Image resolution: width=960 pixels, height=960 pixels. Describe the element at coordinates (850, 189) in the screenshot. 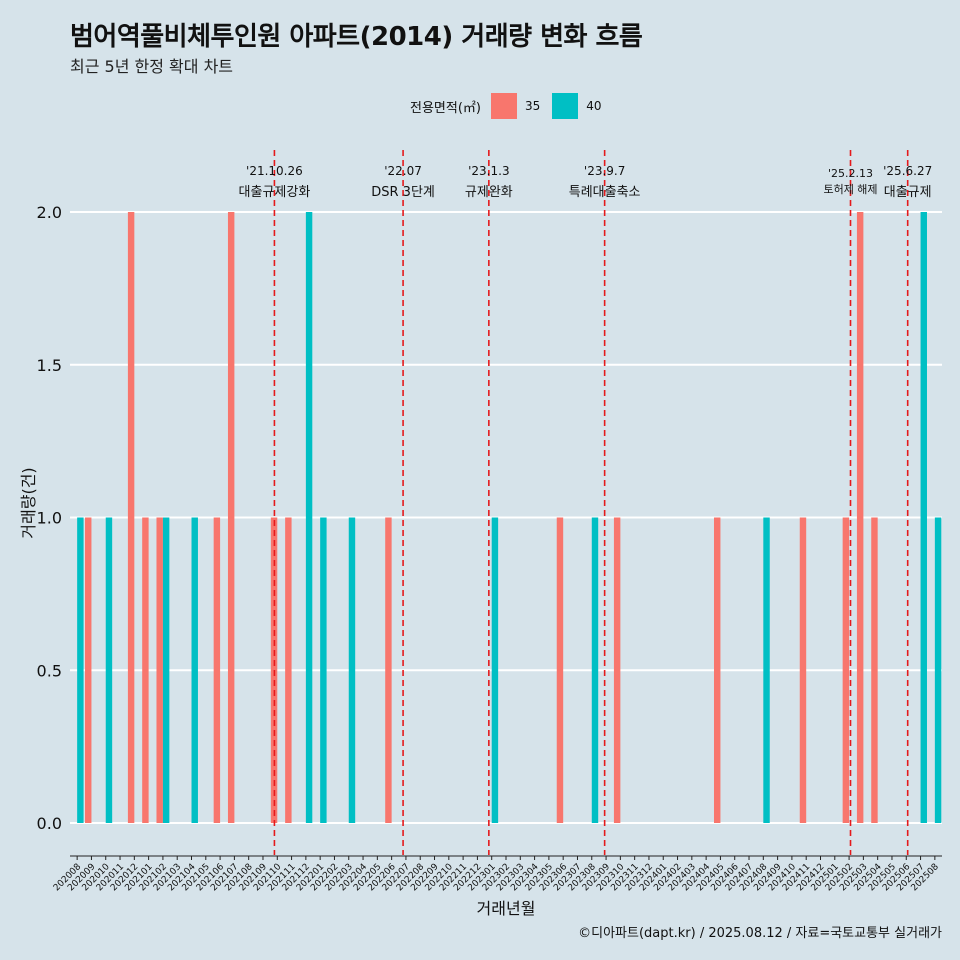

I see `event-label: 토허제 해제` at that location.